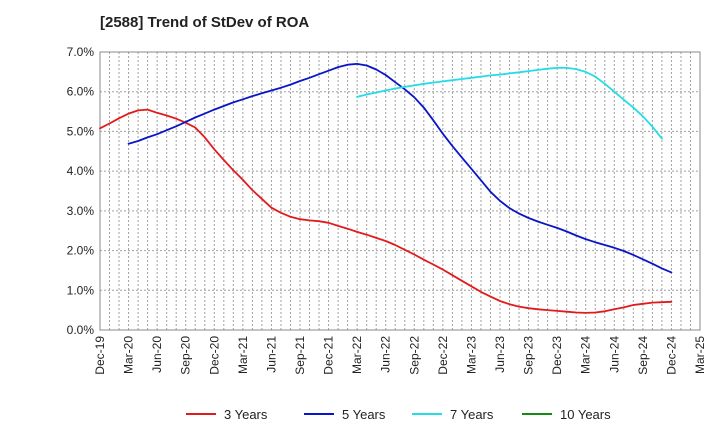  Describe the element at coordinates (585, 414) in the screenshot. I see `legend-label: 10 Years` at that location.